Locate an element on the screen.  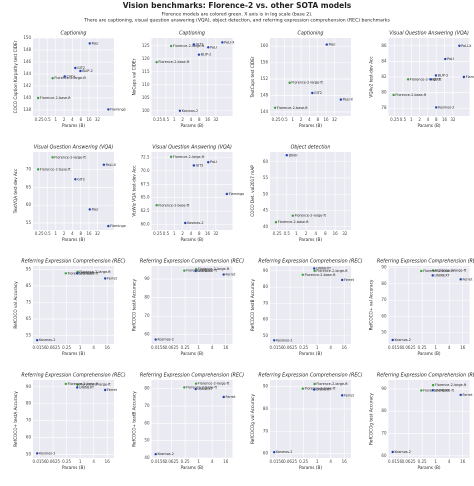
y-tick-label: 105 is located at coordinates (146, 97).